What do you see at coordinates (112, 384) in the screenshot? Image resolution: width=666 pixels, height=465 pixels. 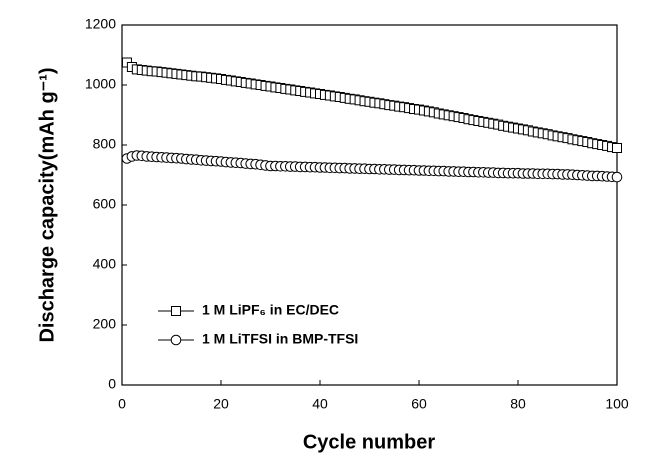 I see `y-tick-label: 0` at bounding box center [112, 384].